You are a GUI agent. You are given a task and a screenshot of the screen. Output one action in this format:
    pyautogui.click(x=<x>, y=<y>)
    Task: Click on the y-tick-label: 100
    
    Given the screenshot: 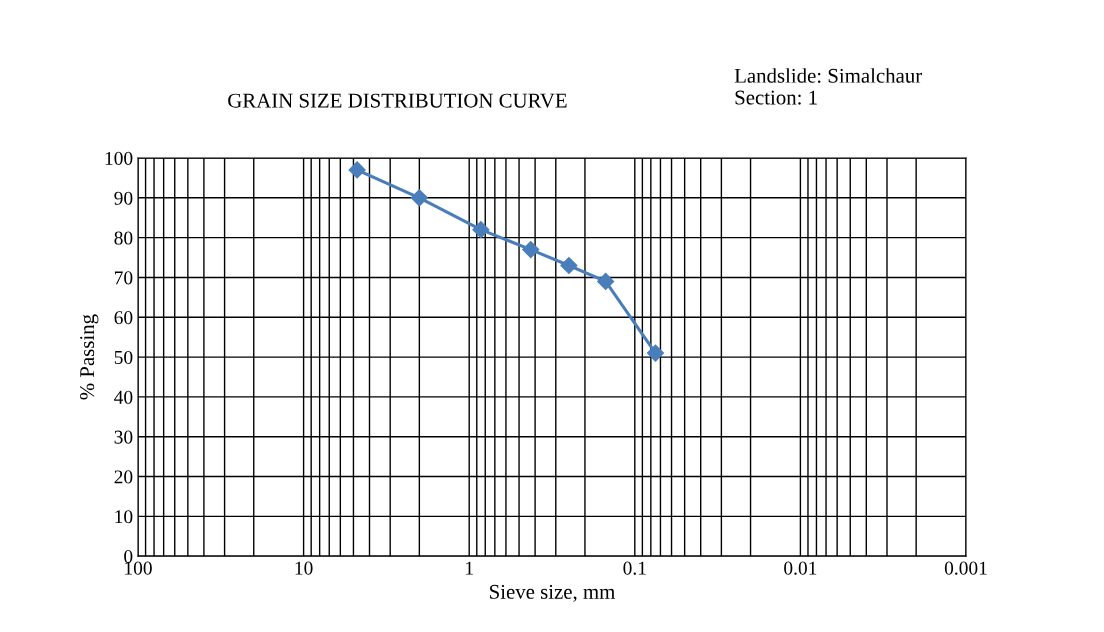 What is the action you would take?
    pyautogui.click(x=119, y=158)
    